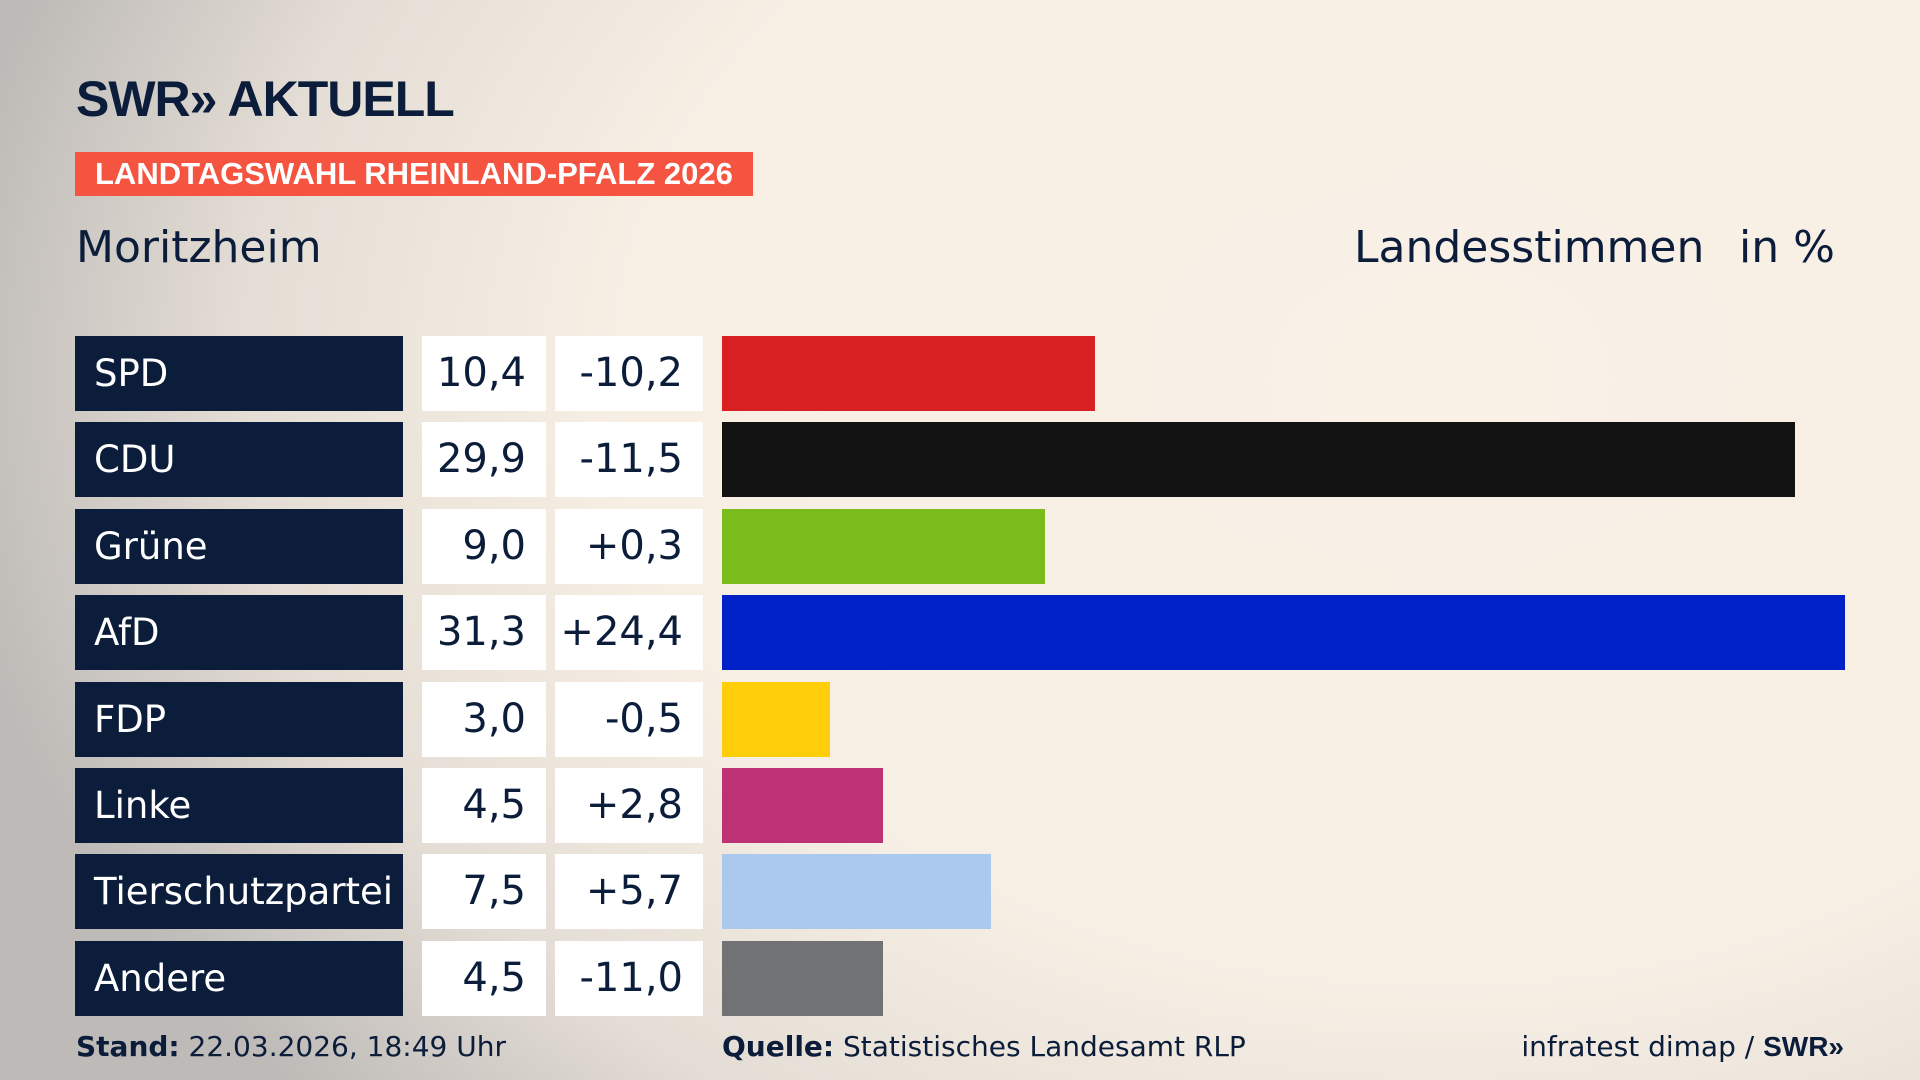 Image resolution: width=1920 pixels, height=1080 pixels. Describe the element at coordinates (347, 1046) in the screenshot. I see `stand-value: 22.03.2026, 18:49 Uhr` at that location.